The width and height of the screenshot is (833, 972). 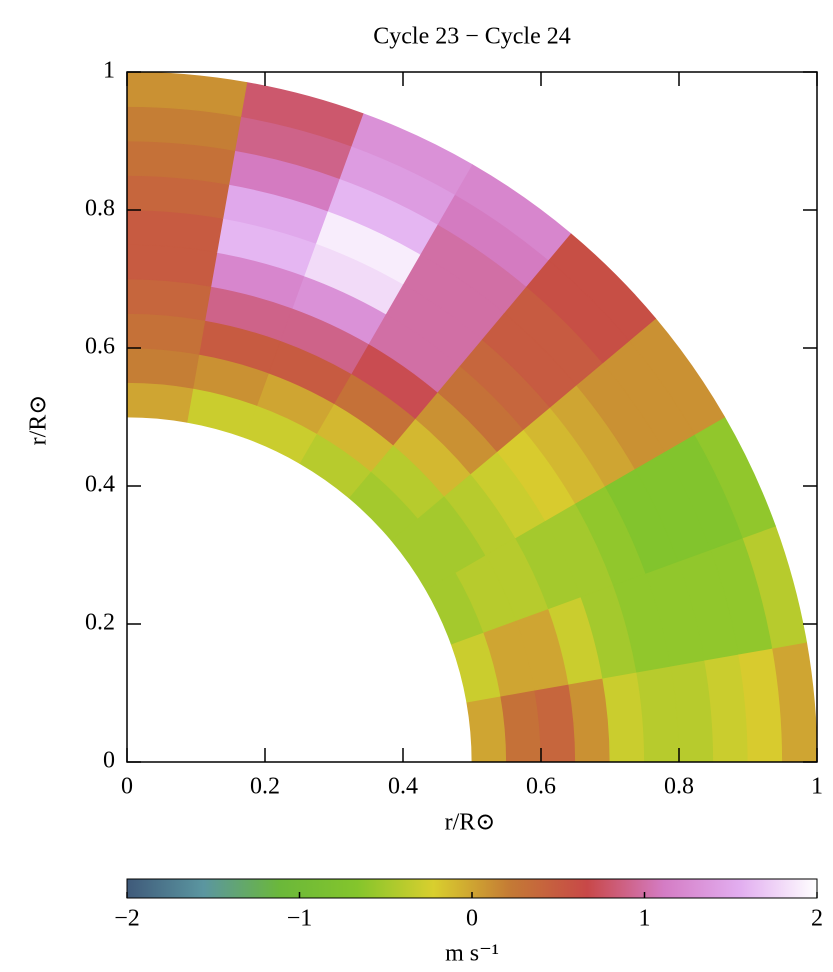 What do you see at coordinates (109, 761) in the screenshot?
I see `y-tick-label: 0` at bounding box center [109, 761].